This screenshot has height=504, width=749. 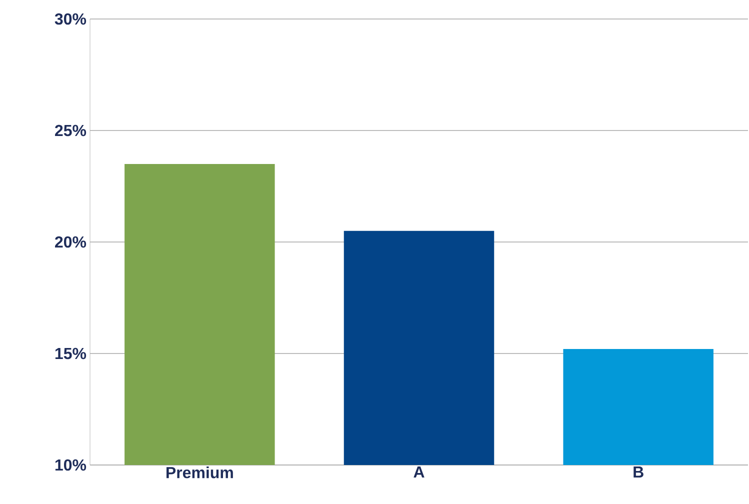 I want to click on y-tick-label: 25%, so click(x=70, y=130).